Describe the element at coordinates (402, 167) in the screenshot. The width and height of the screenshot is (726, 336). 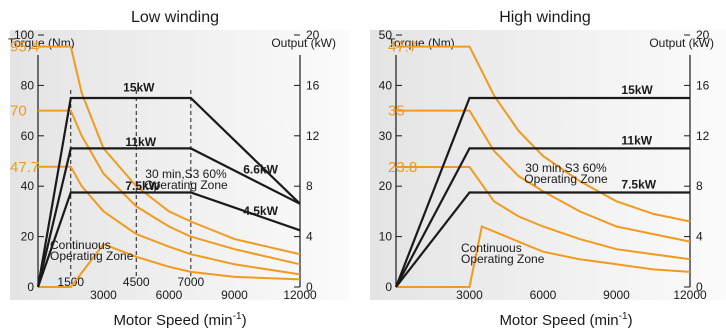
I see `torque-highlight-label: 23.8` at that location.